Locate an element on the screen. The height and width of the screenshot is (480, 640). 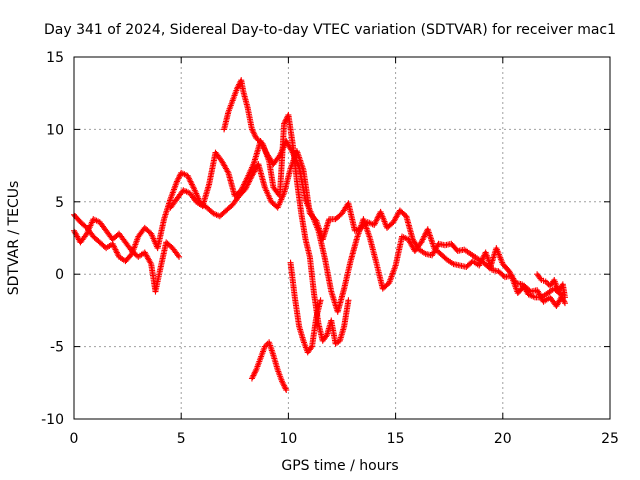
x-tick-label: 25 is located at coordinates (610, 439).